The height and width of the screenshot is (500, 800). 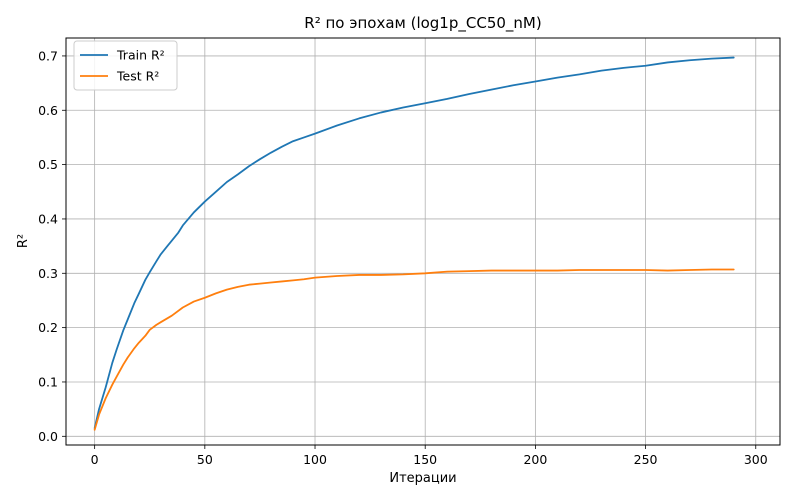 What do you see at coordinates (422, 478) in the screenshot?
I see `x-axis-label: Итерации` at bounding box center [422, 478].